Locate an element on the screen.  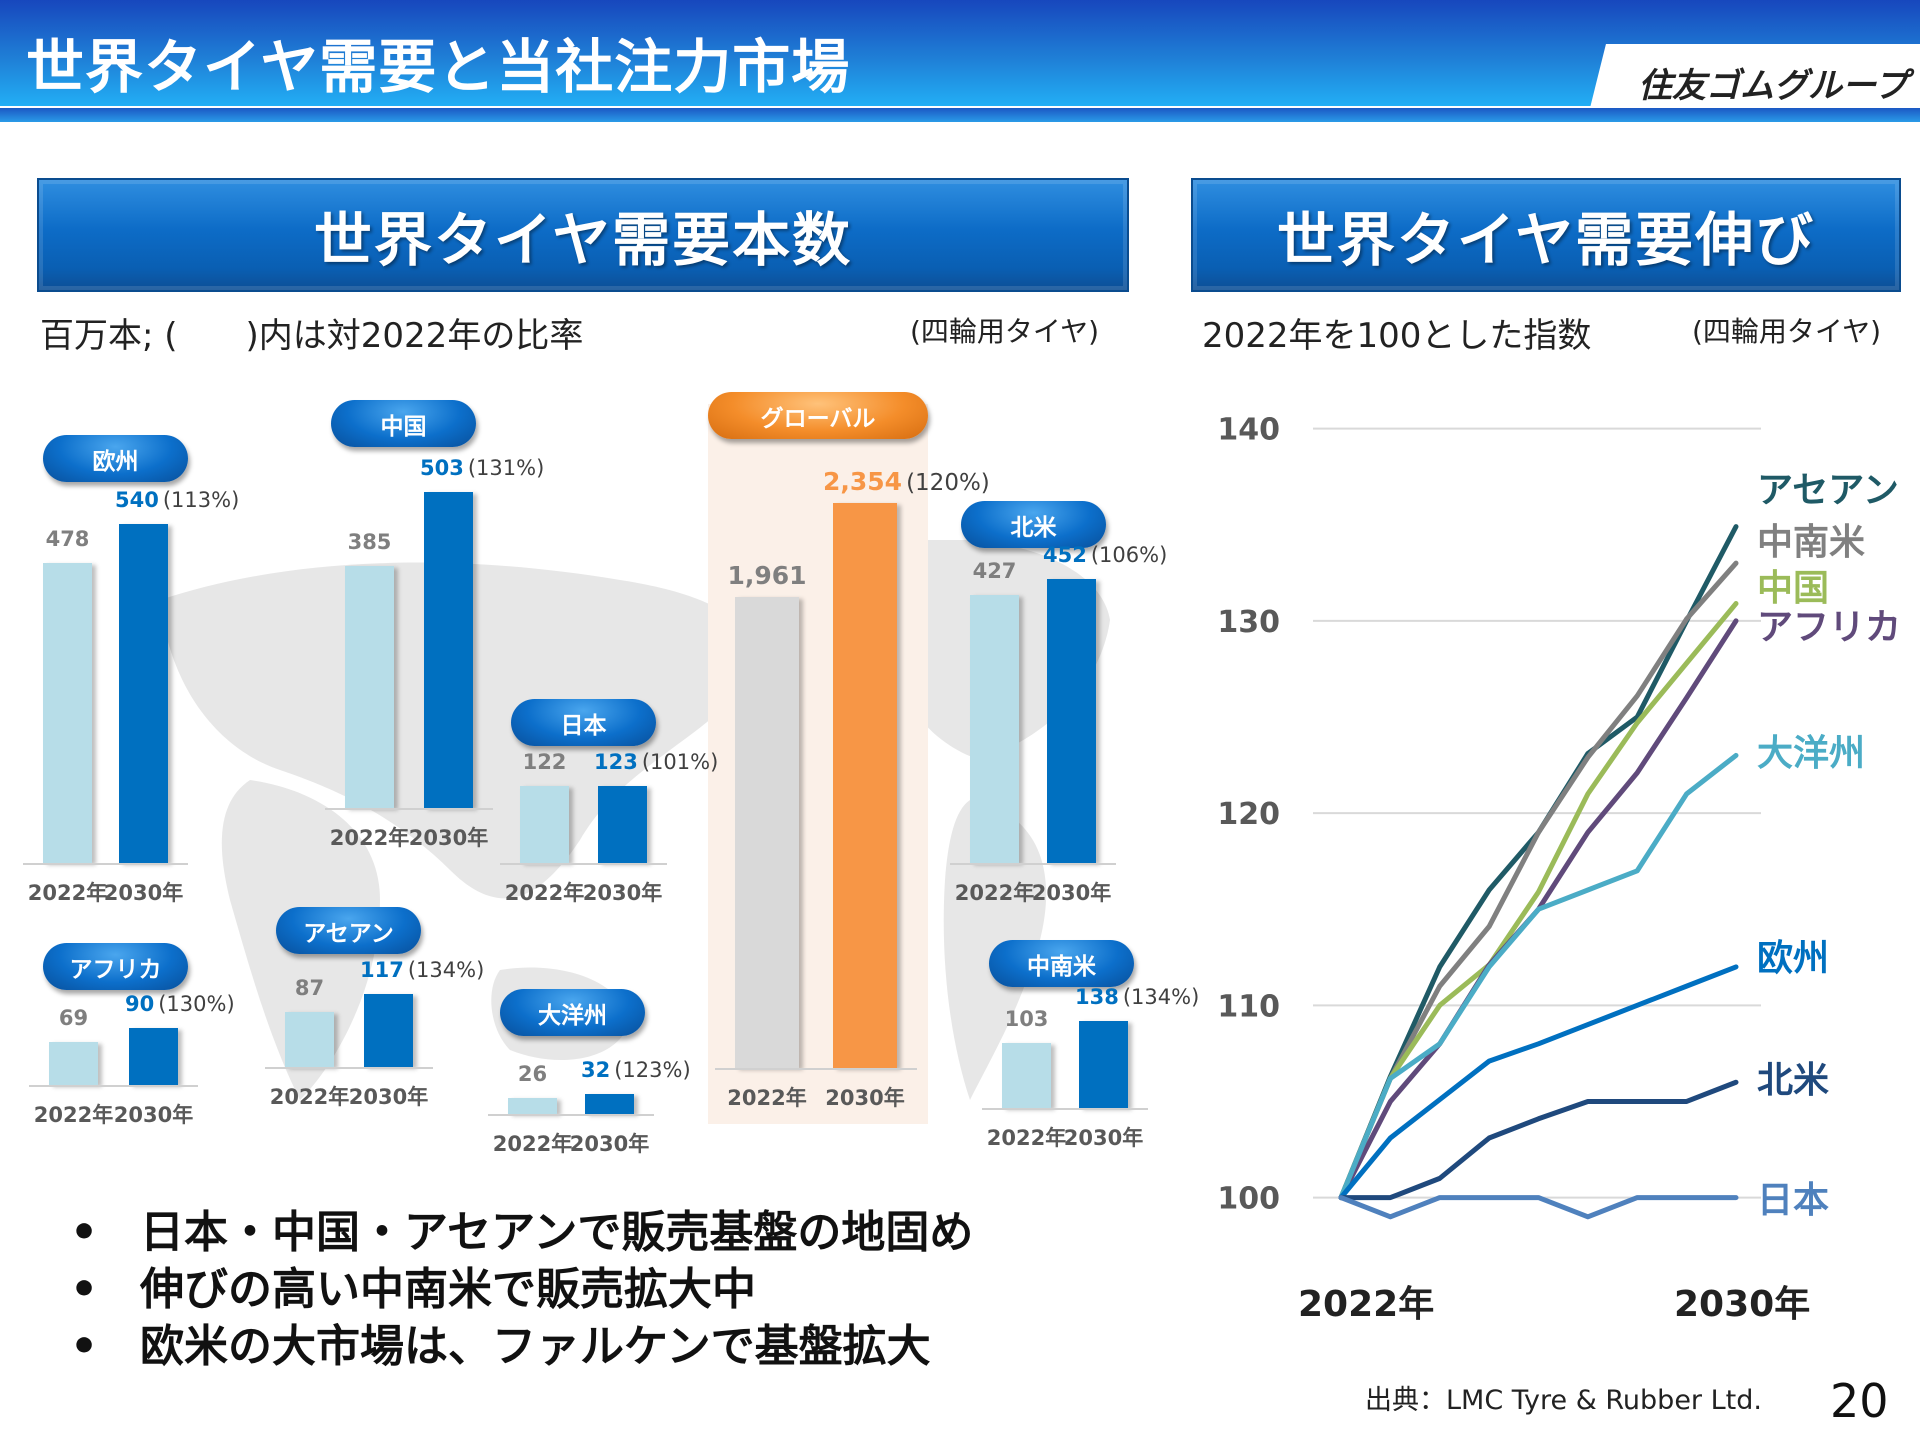
growth-ratio: (130%) is located at coordinates (196, 1004).